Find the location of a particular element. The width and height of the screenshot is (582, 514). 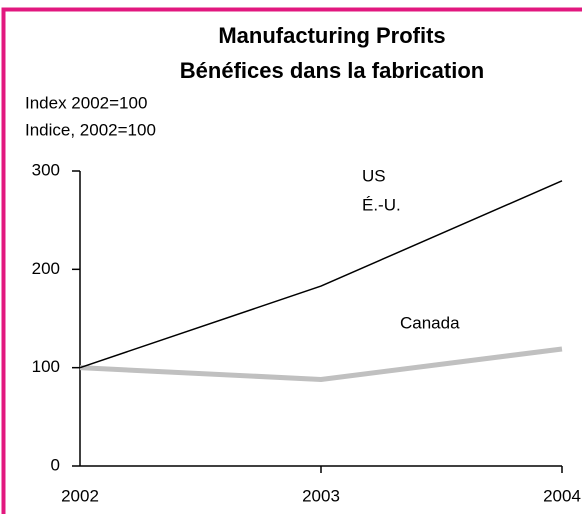

y-tick-label: 300 is located at coordinates (46, 169).